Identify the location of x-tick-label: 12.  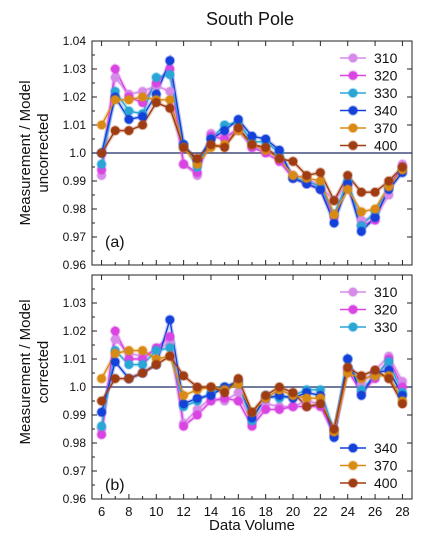
(183, 511).